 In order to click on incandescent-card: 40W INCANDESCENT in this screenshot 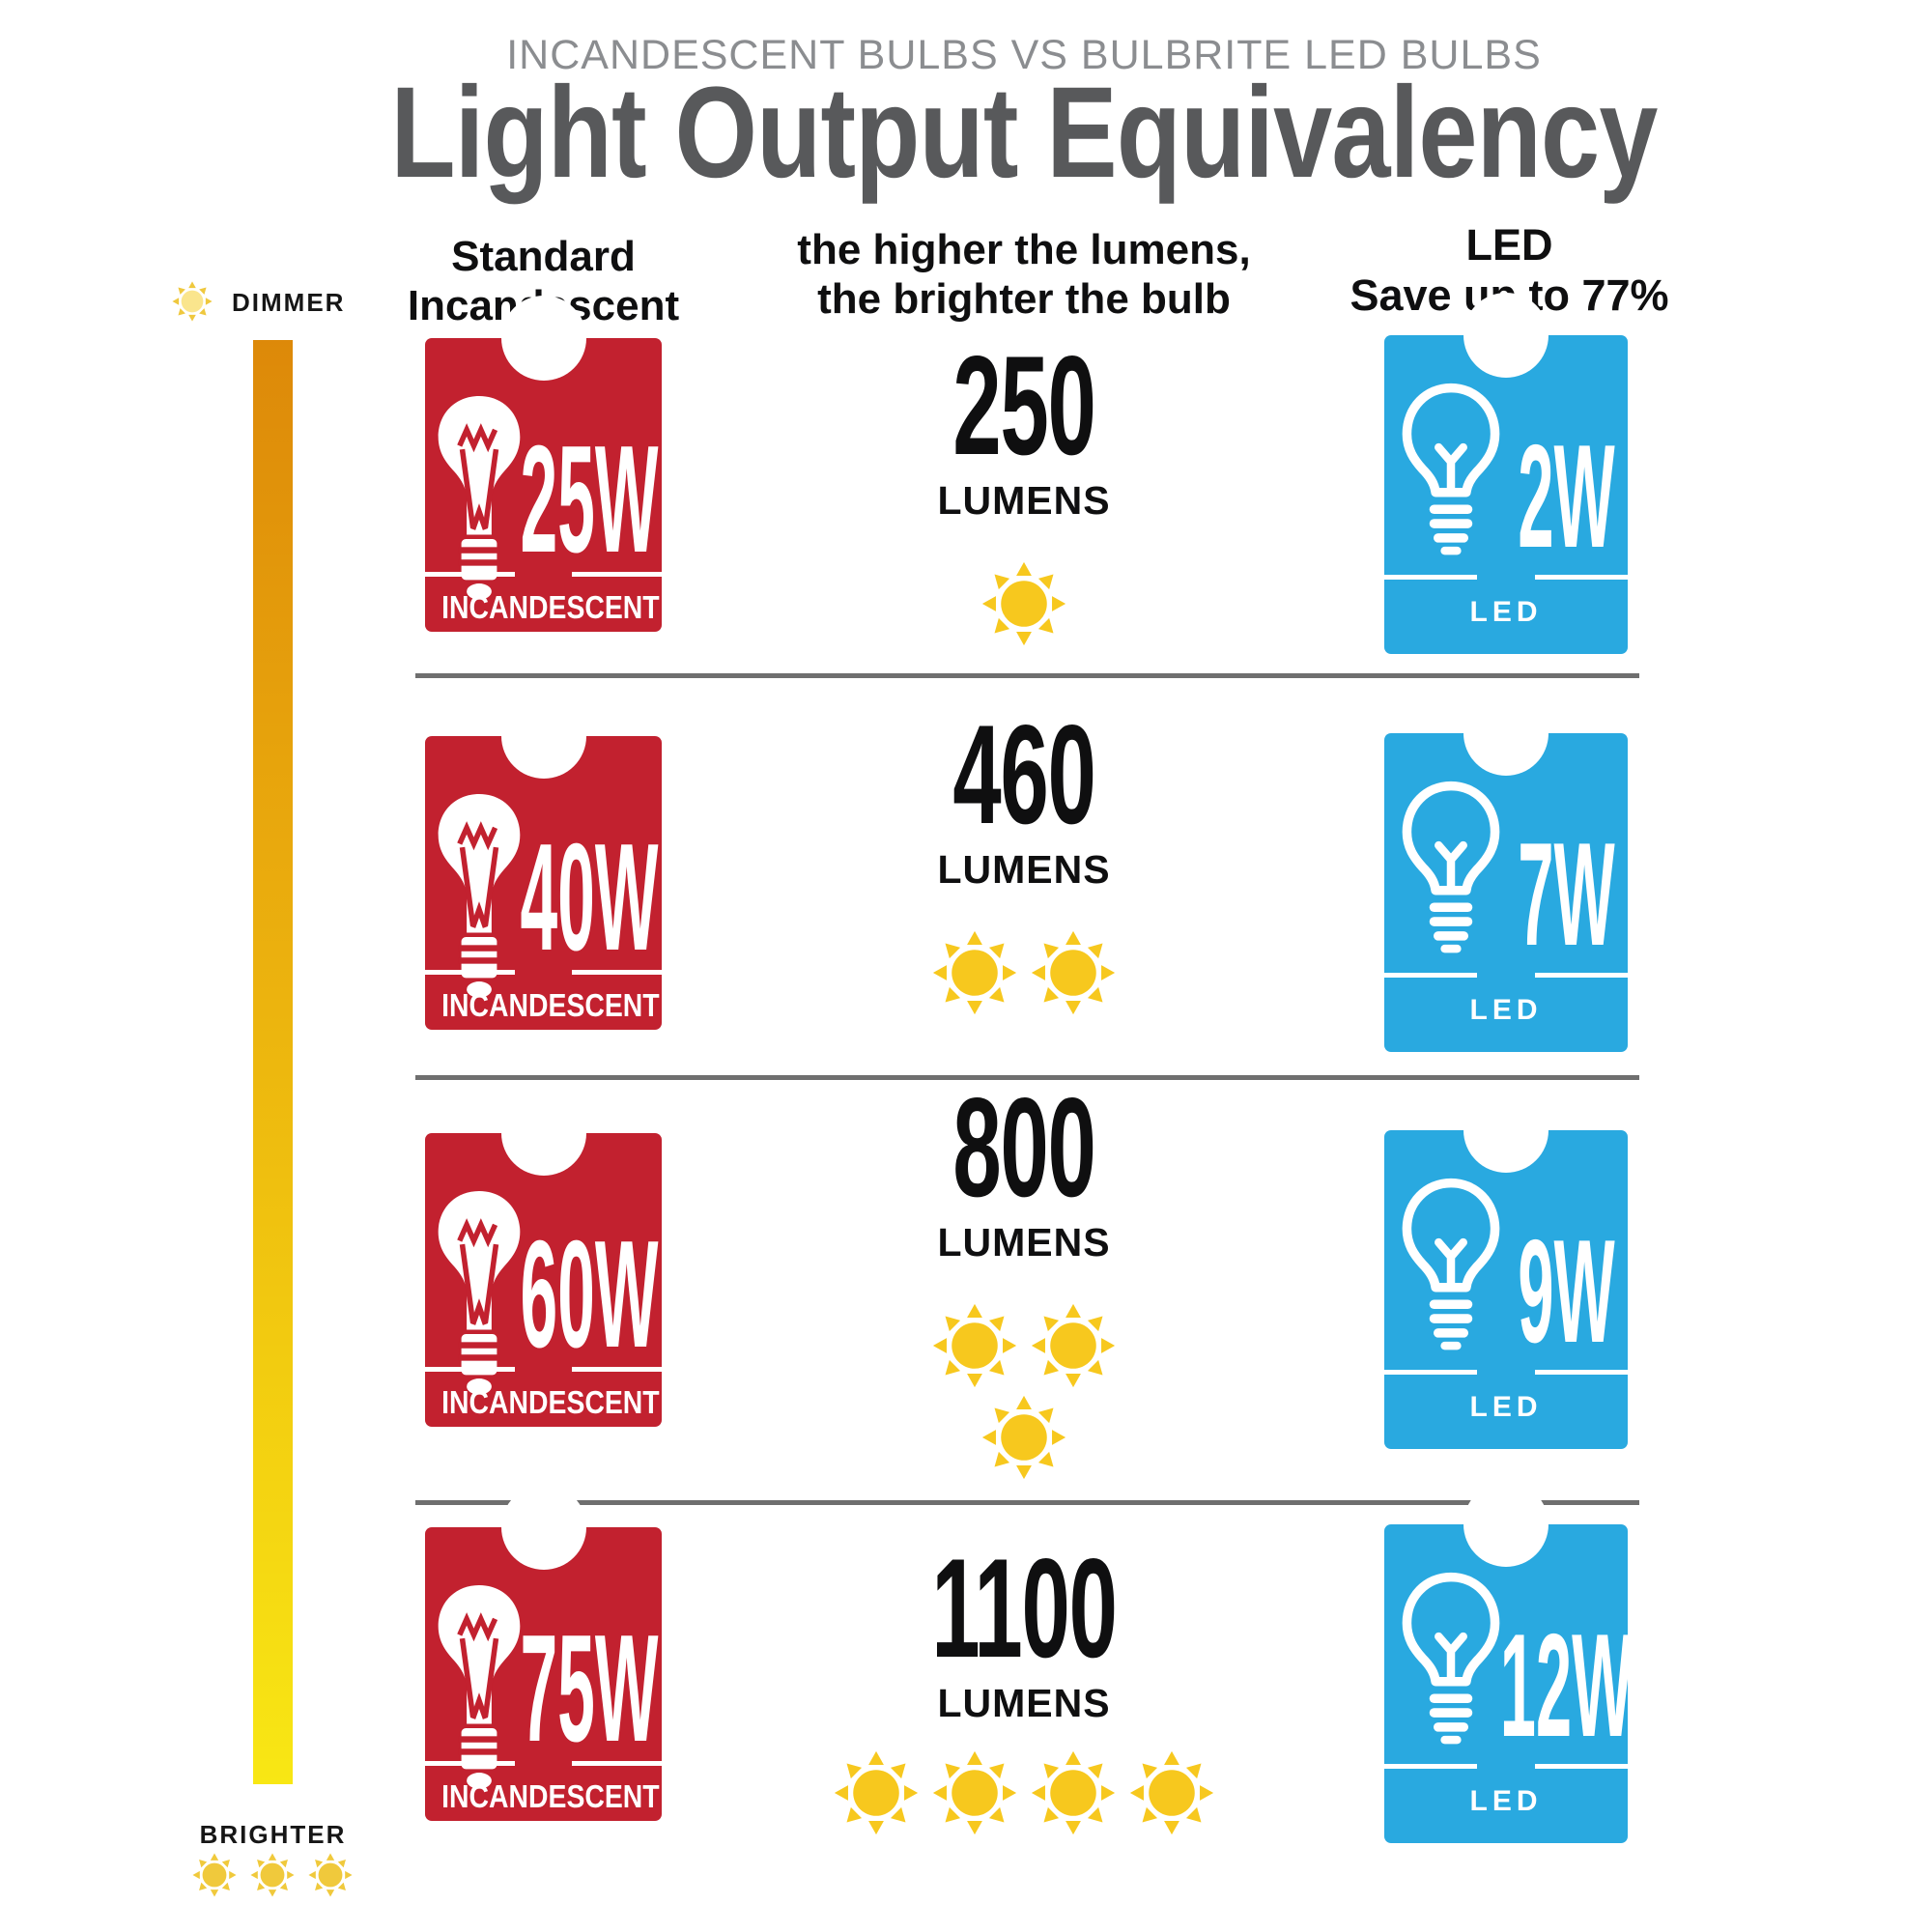, I will do `click(543, 862)`.